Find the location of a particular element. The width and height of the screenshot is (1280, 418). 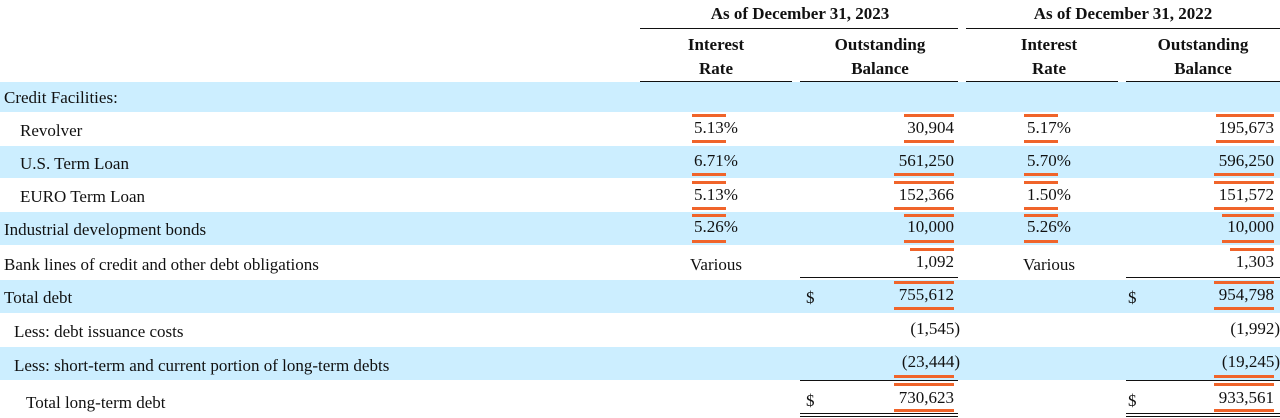

col-rule-rate-2023 is located at coordinates (716, 81).